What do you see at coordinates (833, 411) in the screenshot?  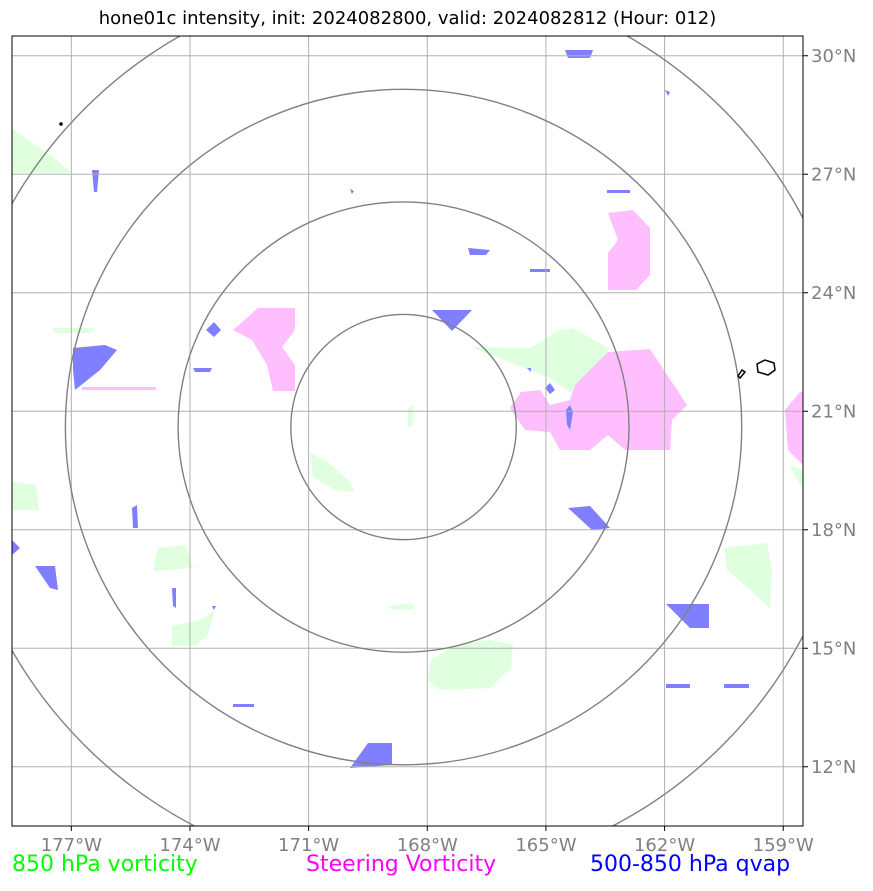 I see `lat-tick-label: 21°N` at bounding box center [833, 411].